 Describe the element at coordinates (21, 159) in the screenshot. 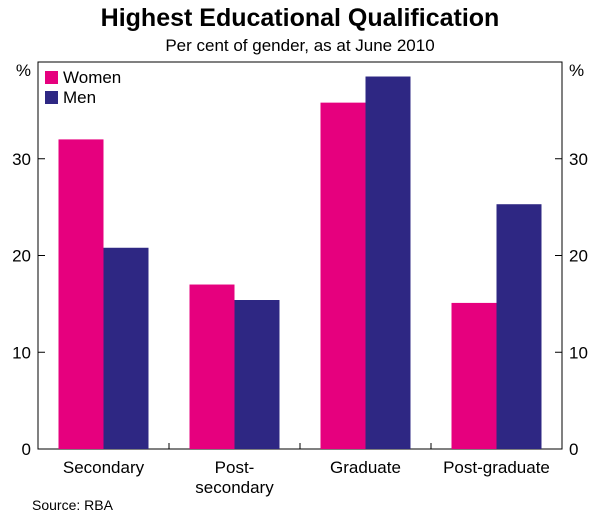

I see `y-tick-label-left: 30` at that location.